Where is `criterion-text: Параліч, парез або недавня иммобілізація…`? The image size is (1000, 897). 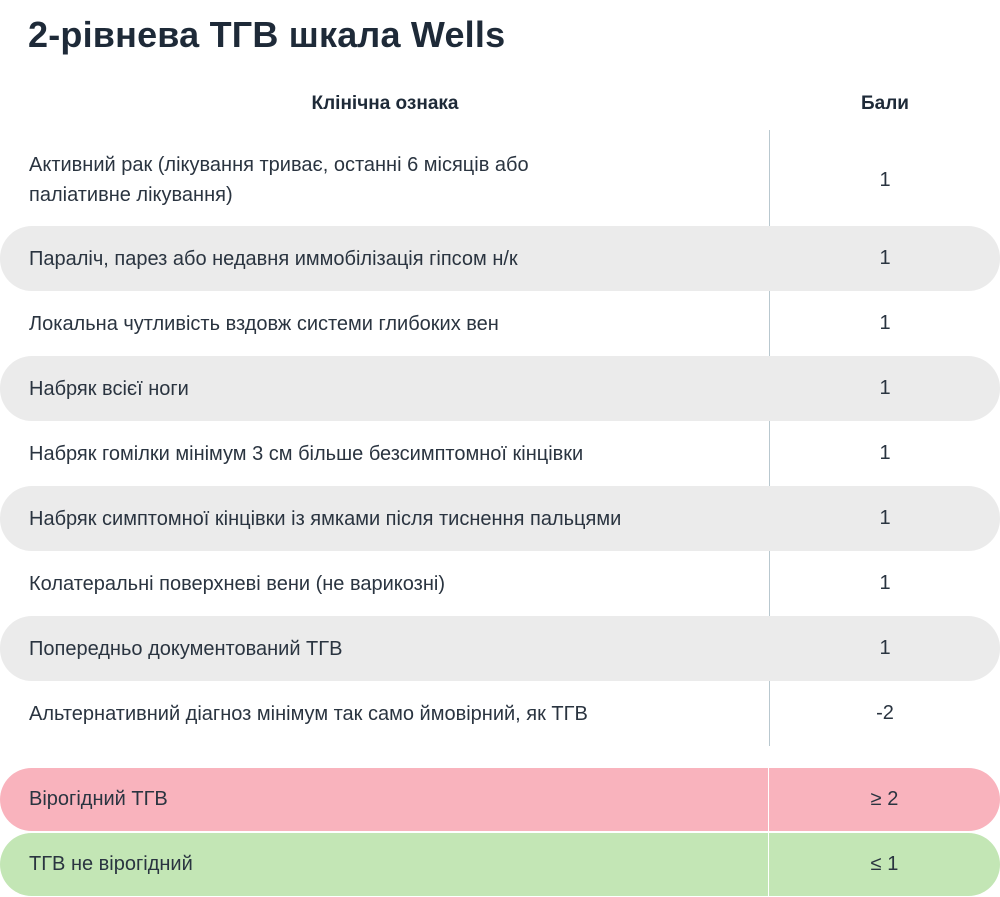
criterion-text: Параліч, парез або недавня иммобілізація… is located at coordinates (273, 258).